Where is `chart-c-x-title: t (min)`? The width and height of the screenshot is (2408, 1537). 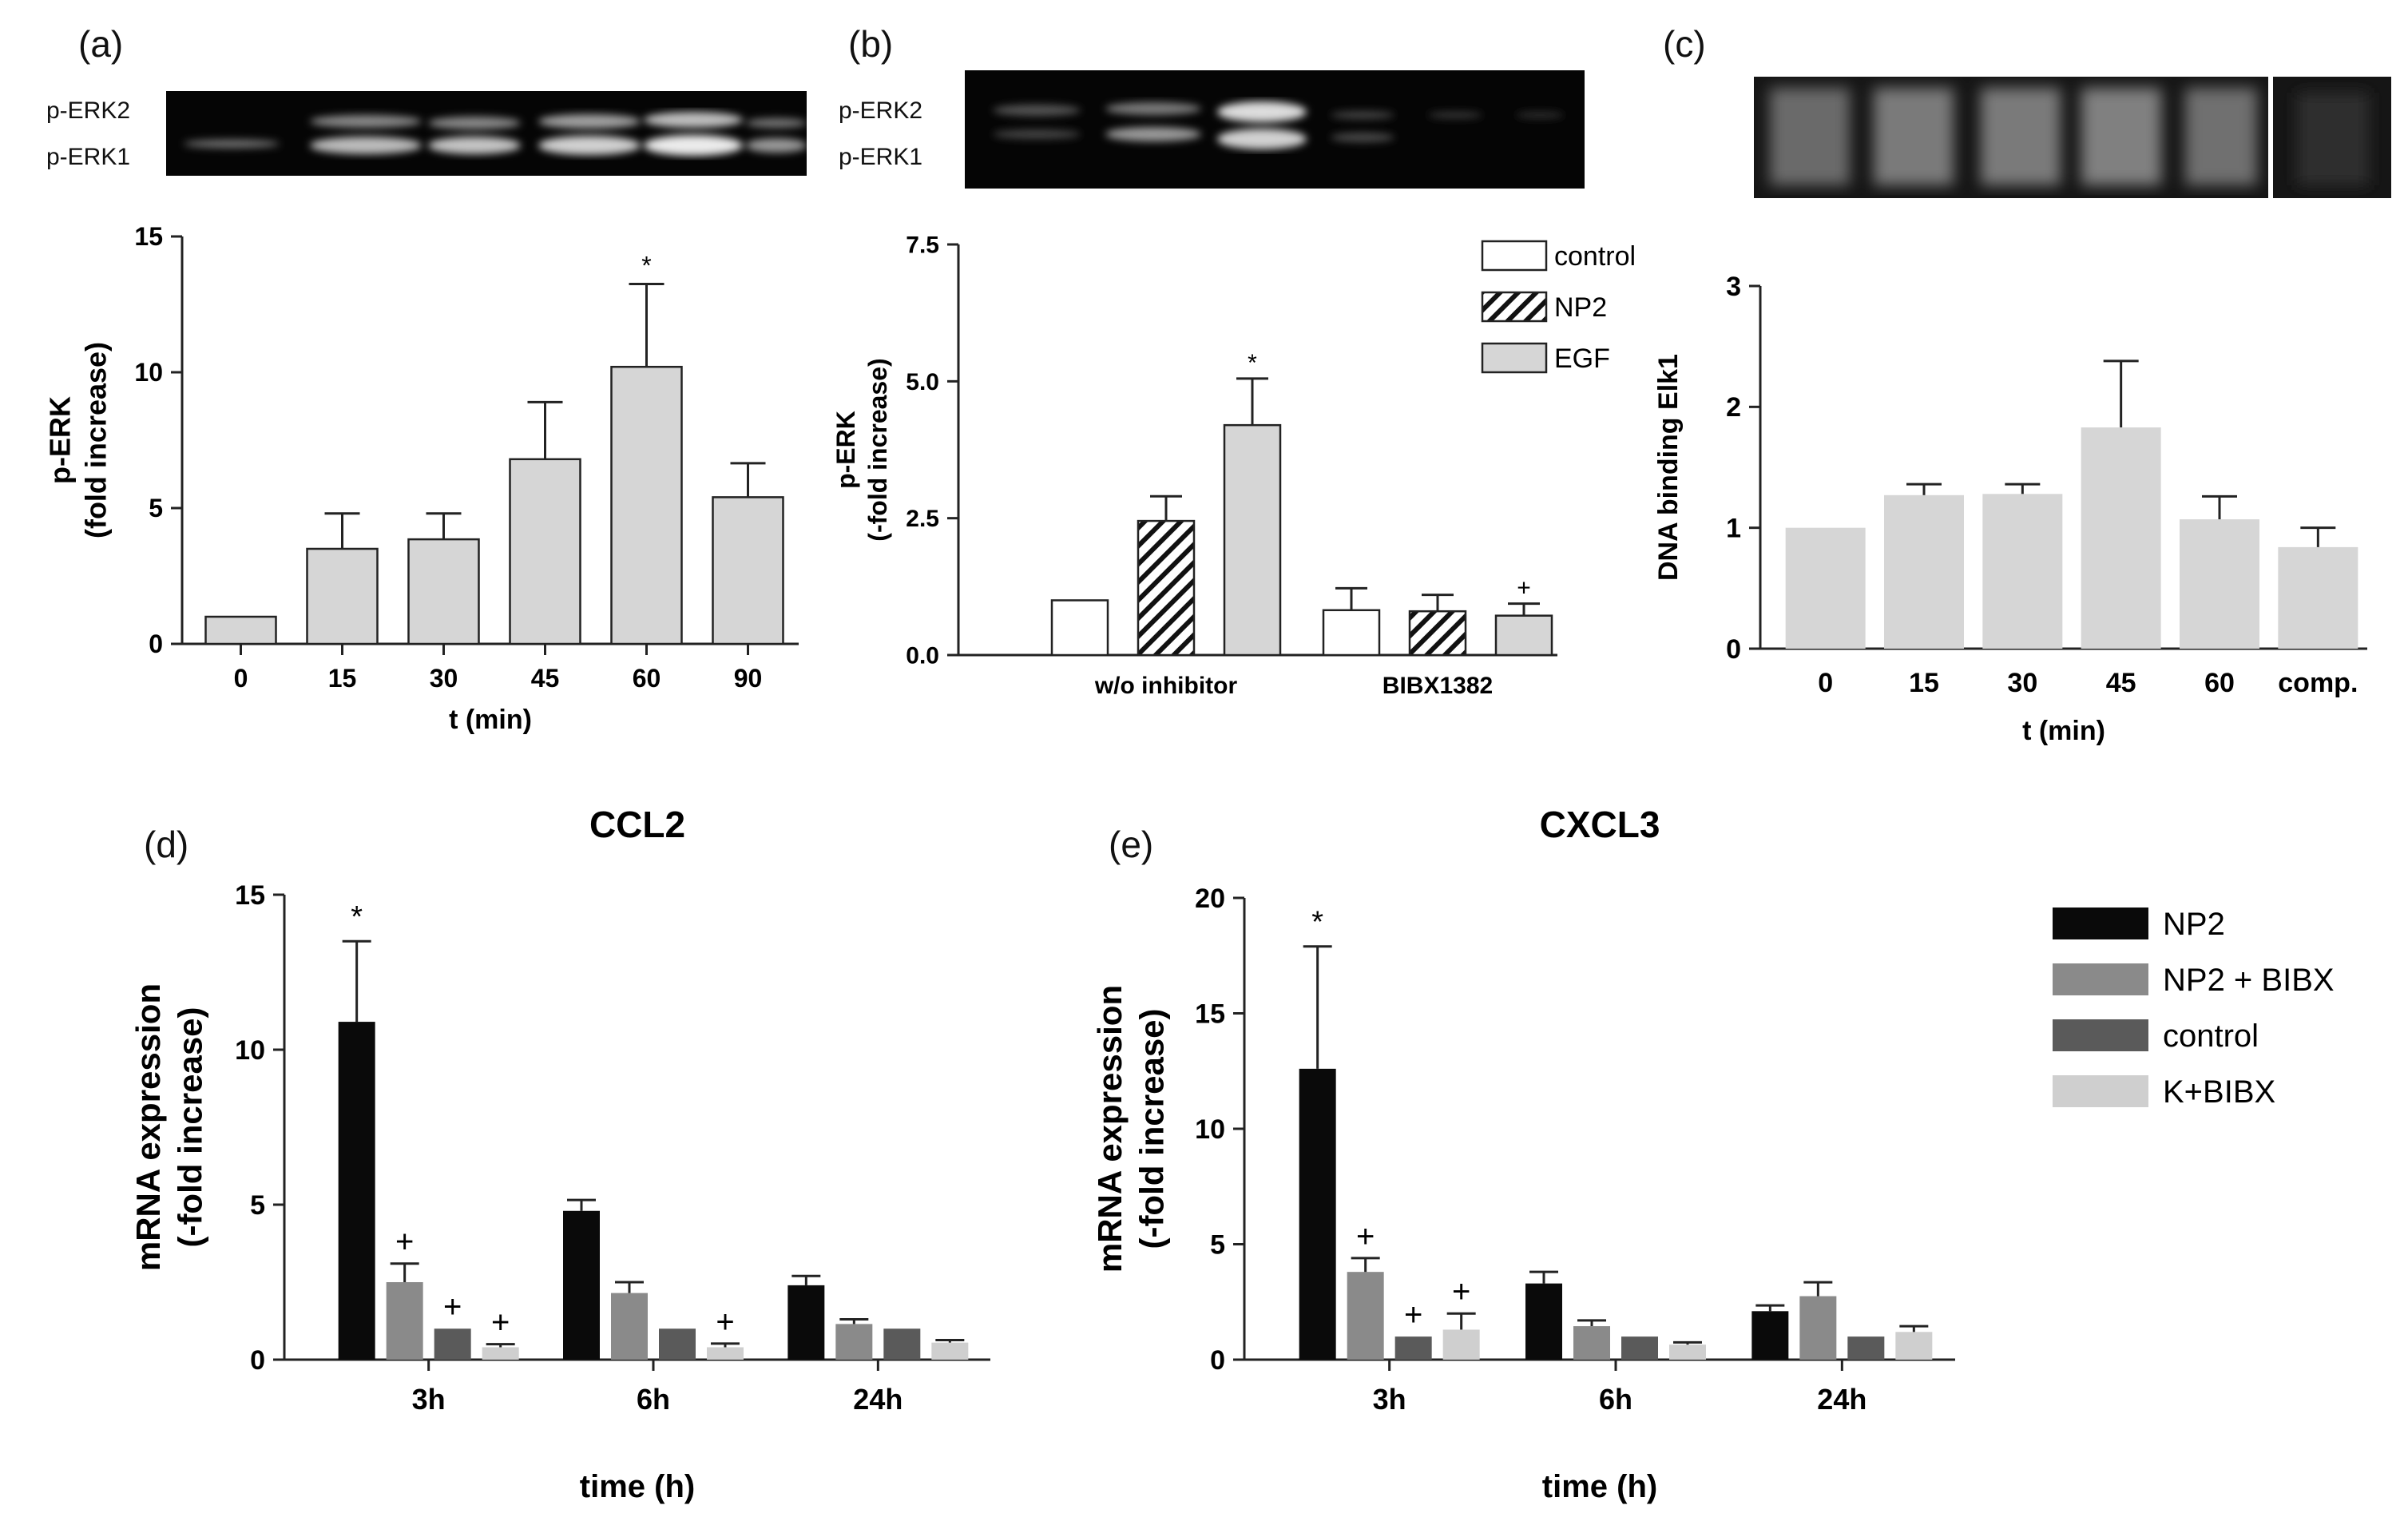 chart-c-x-title: t (min) is located at coordinates (2063, 731).